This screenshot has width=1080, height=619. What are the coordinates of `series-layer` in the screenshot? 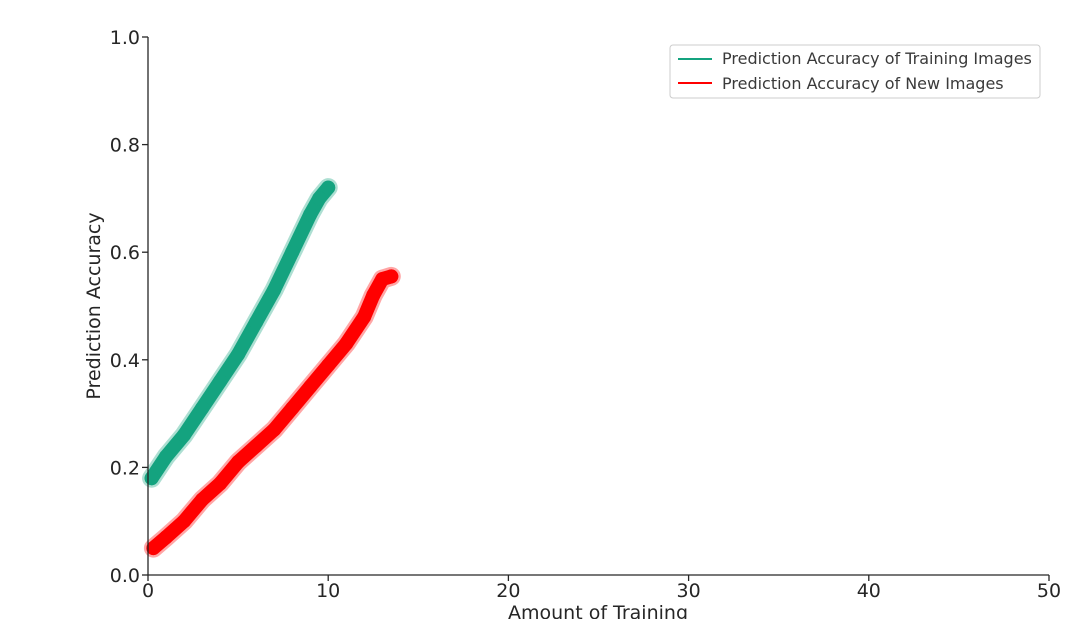 It's located at (271, 368).